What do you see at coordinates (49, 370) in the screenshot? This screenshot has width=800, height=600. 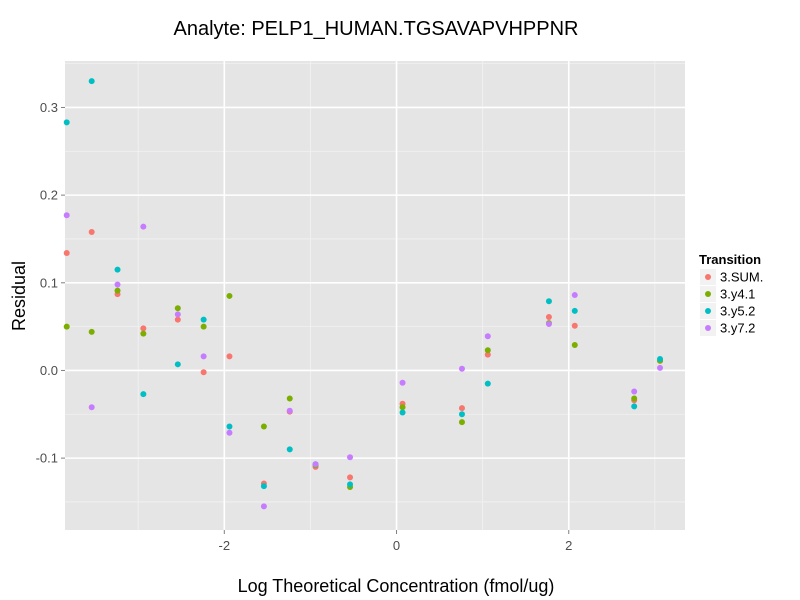 I see `y-tick-label: 0.0` at bounding box center [49, 370].